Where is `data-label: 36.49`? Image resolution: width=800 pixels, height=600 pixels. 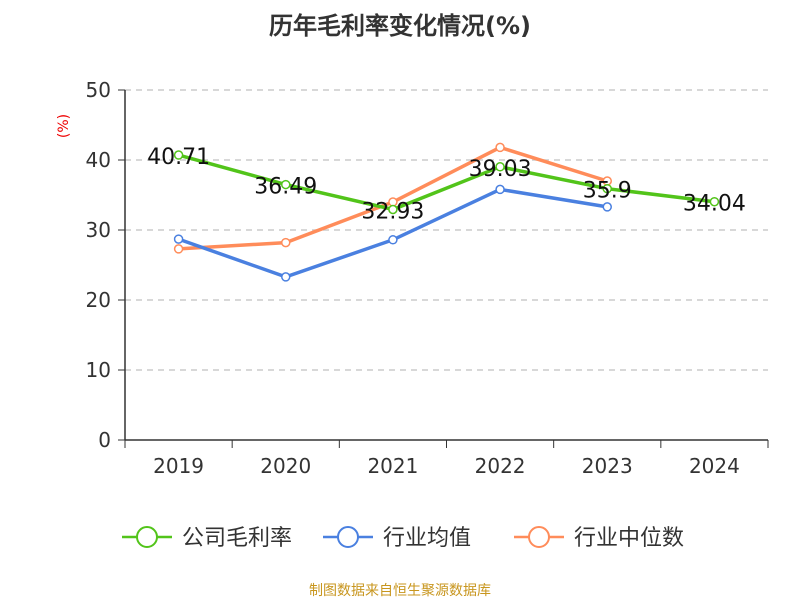
data-label: 36.49 is located at coordinates (285, 187).